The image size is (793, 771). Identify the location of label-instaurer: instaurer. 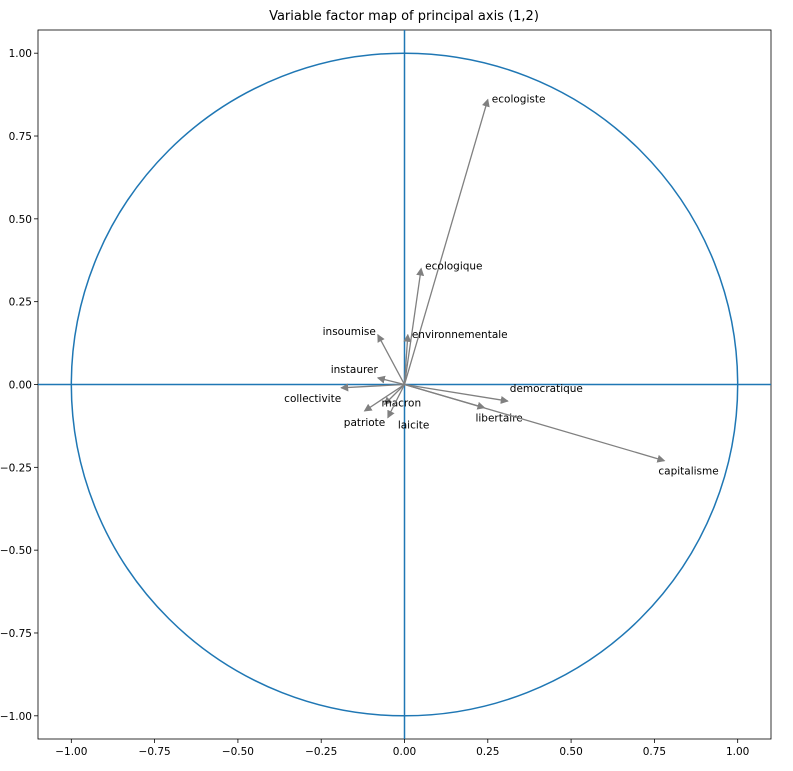
(355, 370).